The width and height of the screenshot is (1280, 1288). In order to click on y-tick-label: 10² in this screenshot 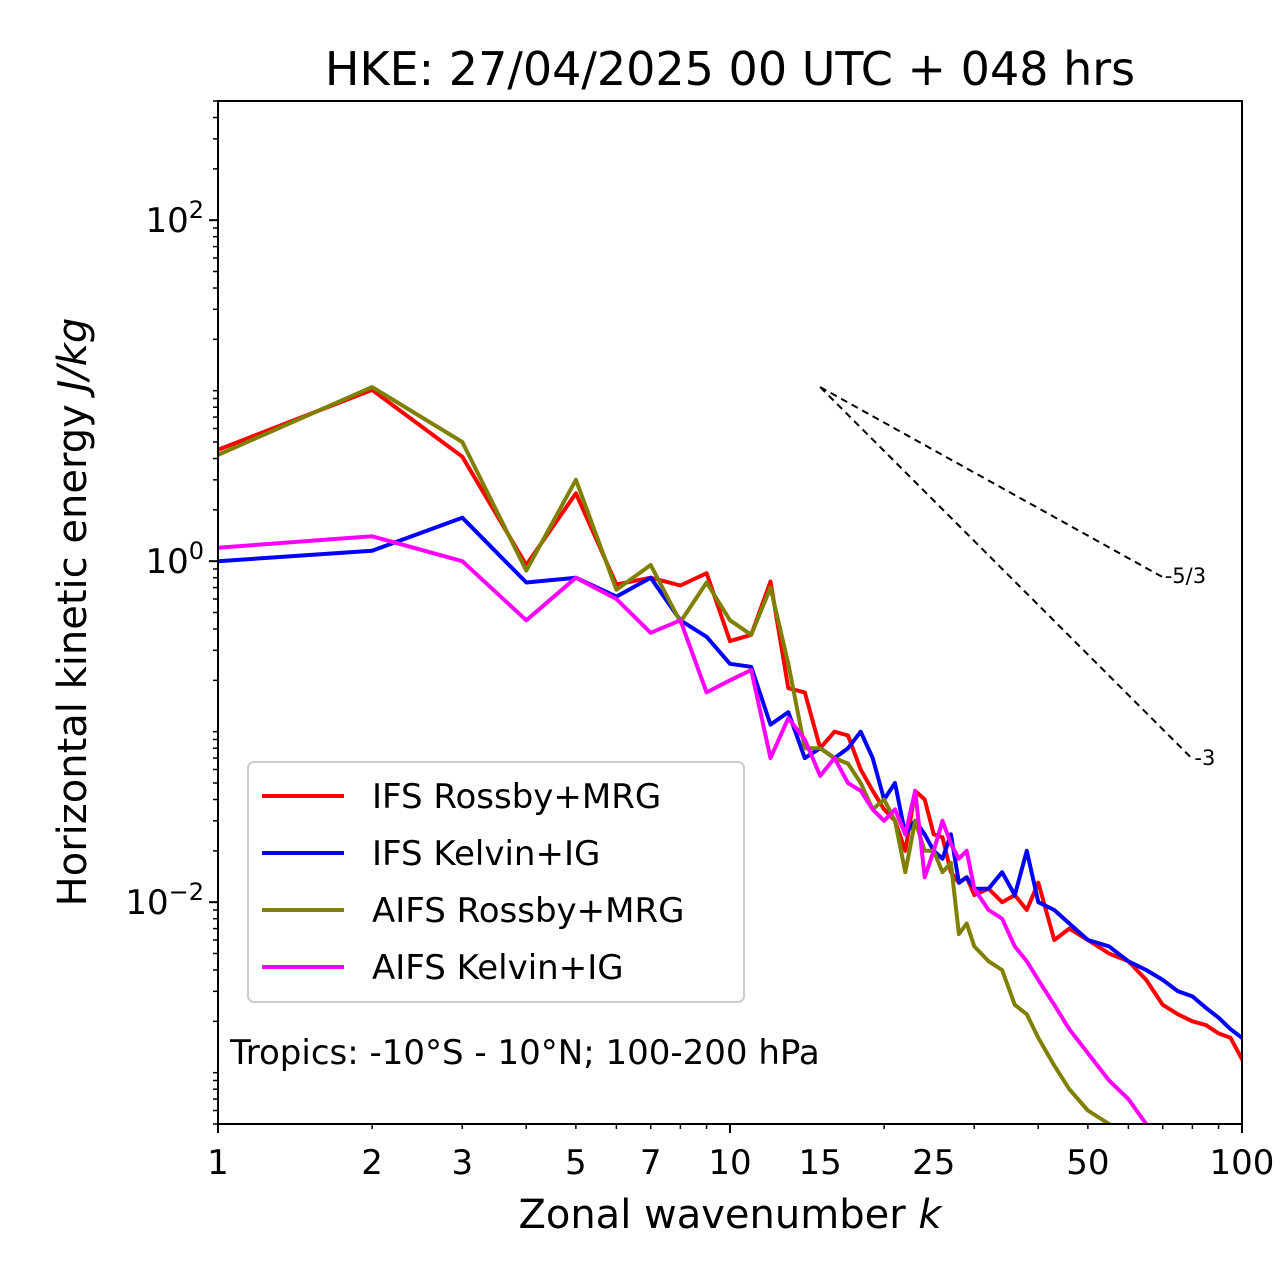, I will do `click(174, 218)`.